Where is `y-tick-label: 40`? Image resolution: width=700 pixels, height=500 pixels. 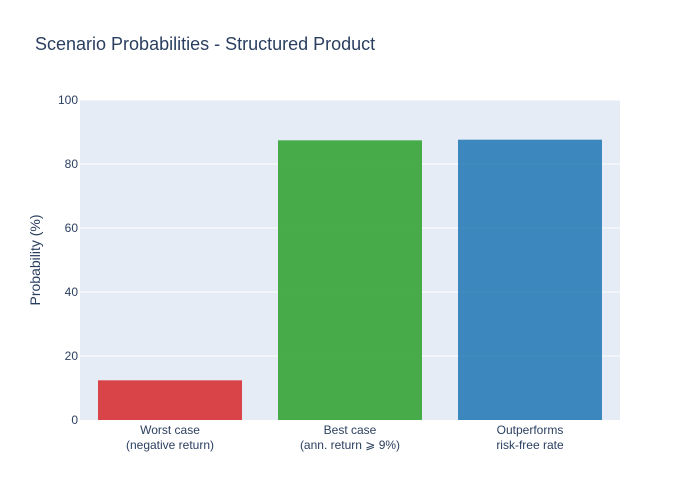 y-tick-label: 40 is located at coordinates (72, 292).